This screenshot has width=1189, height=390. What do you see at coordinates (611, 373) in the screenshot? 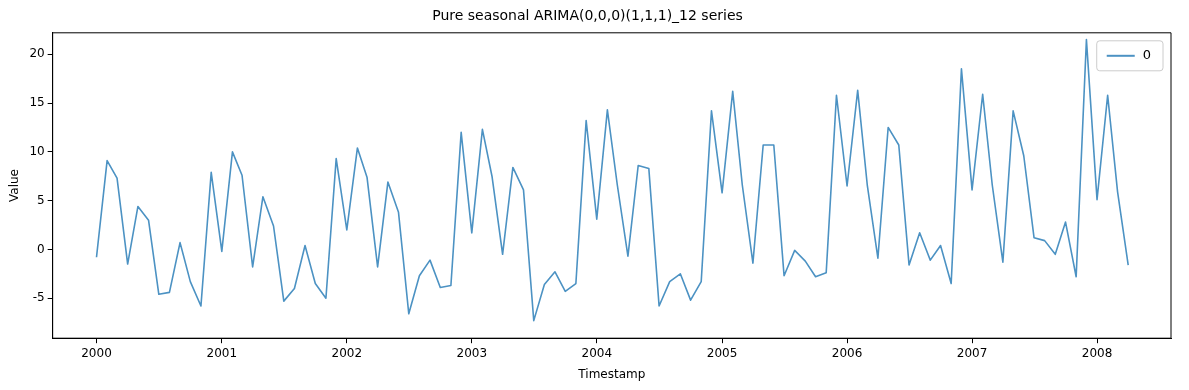
I see `x-axis-title: Timestamp` at bounding box center [611, 373].